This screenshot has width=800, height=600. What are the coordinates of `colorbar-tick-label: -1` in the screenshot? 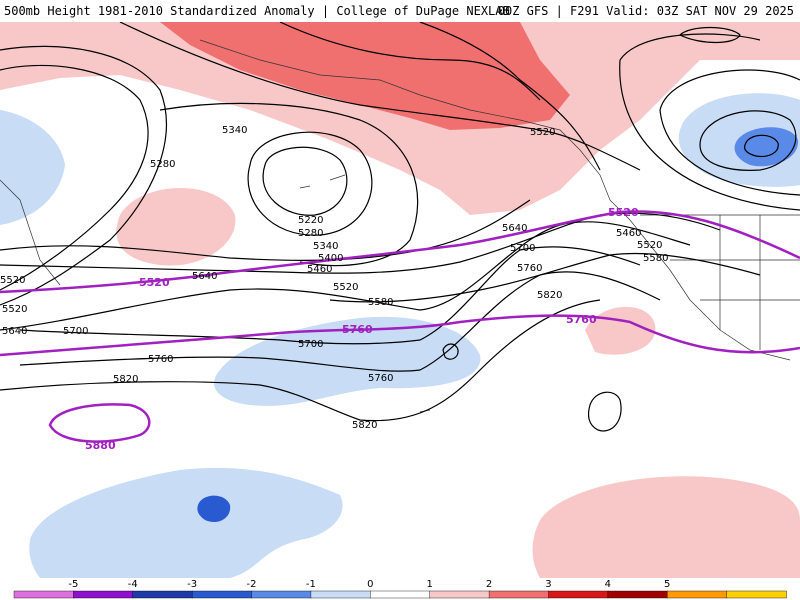 It's located at (311, 584).